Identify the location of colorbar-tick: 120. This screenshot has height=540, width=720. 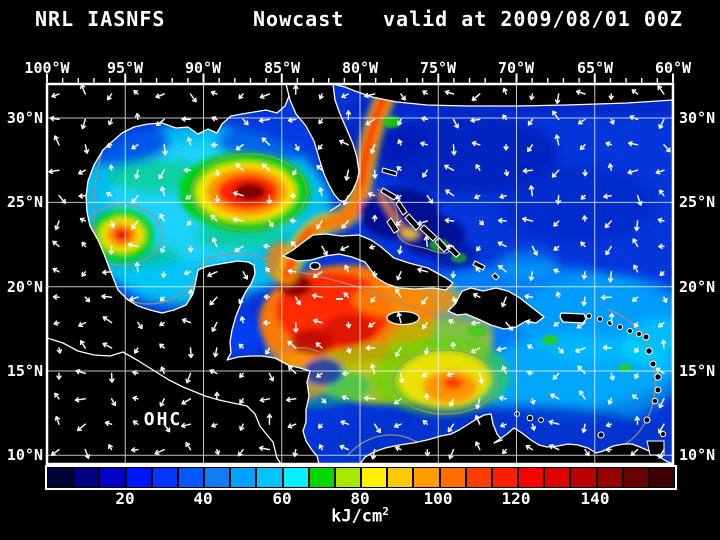
(516, 498).